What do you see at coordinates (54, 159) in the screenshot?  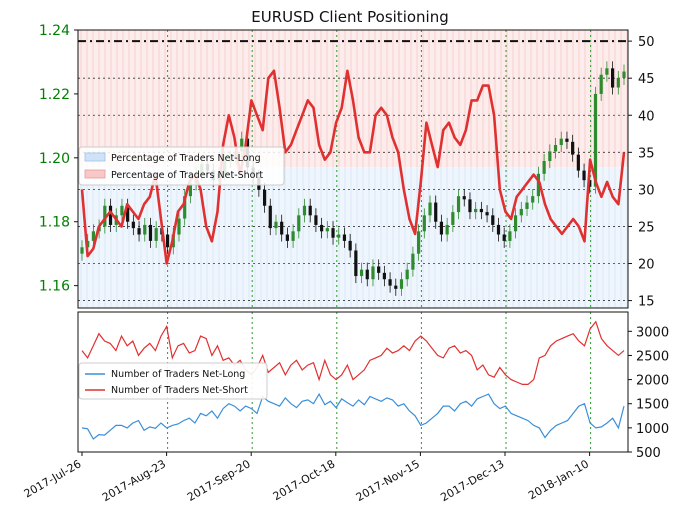 I see `left-tick-label: 1.20` at bounding box center [54, 159].